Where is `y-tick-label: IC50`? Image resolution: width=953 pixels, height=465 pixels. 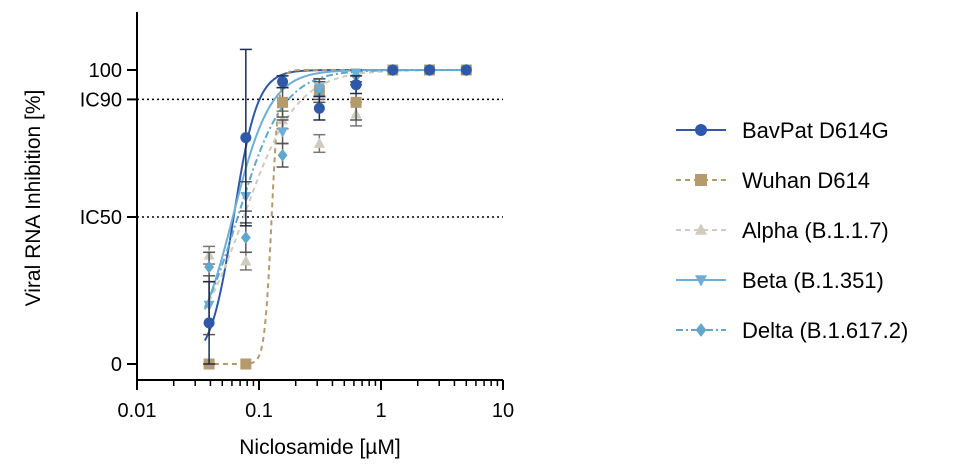 y-tick-label: IC50 is located at coordinates (101, 218).